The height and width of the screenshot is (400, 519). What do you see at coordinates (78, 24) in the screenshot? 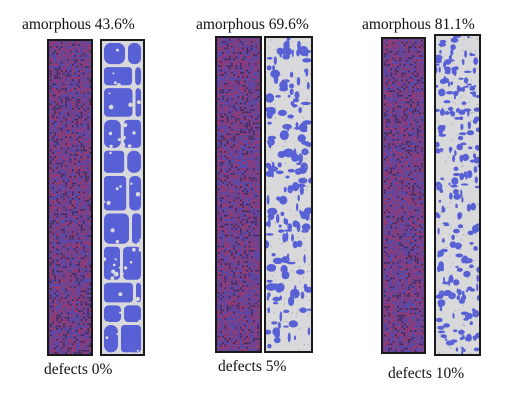
I see `amorphous-label-1: amorphous 43.6%` at bounding box center [78, 24].